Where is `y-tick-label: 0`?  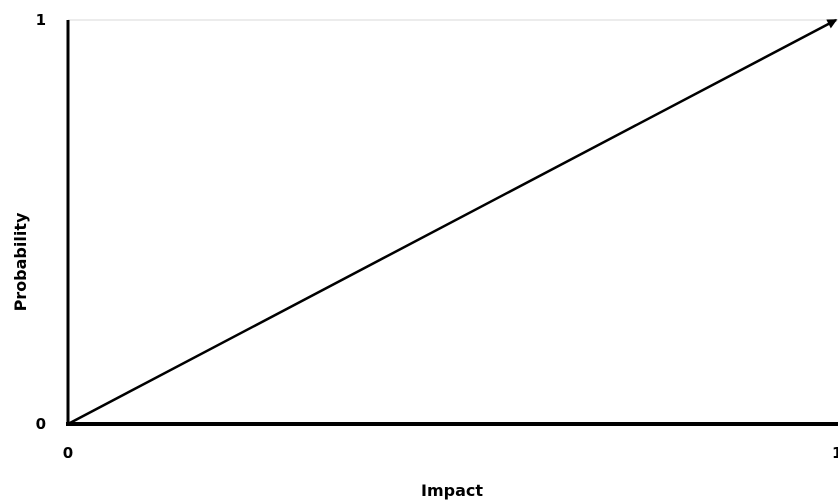
y-tick-label: 0 is located at coordinates (41, 424).